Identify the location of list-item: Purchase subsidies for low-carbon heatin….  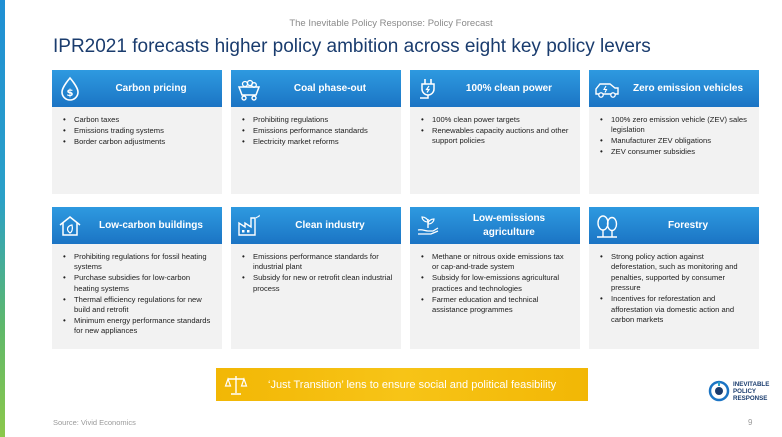
(138, 283).